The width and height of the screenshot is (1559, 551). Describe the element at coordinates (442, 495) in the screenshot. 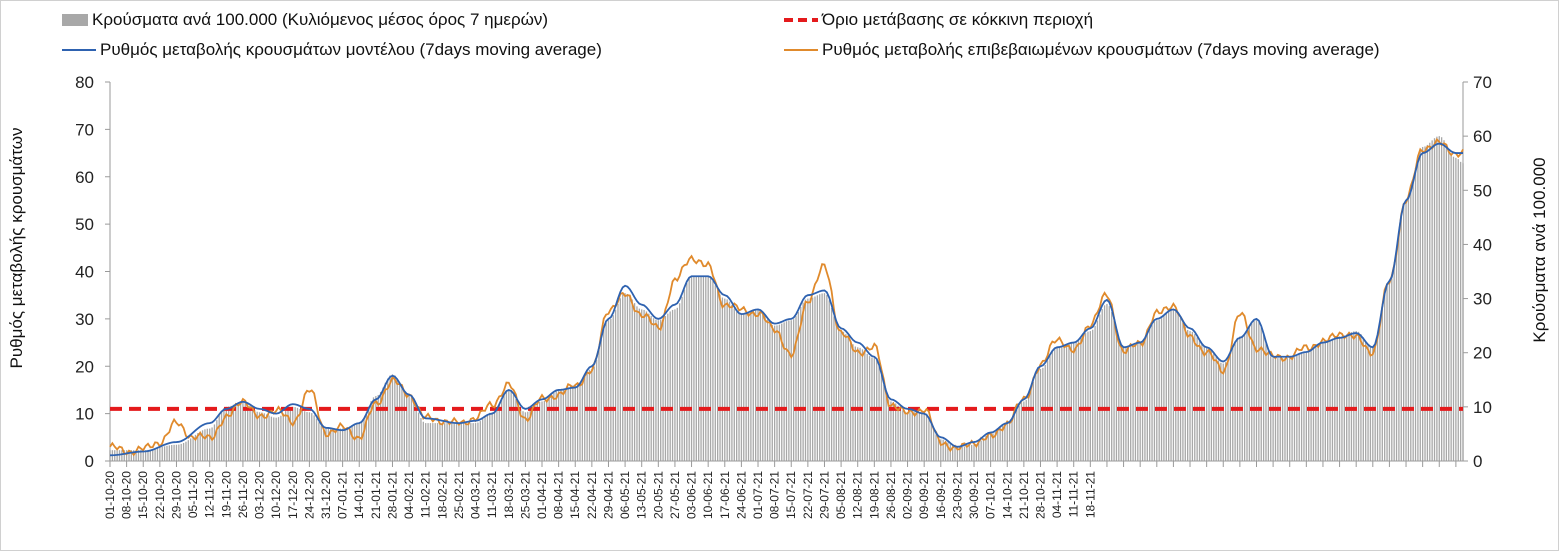

I see `x-tick-label: 18-02-21` at that location.